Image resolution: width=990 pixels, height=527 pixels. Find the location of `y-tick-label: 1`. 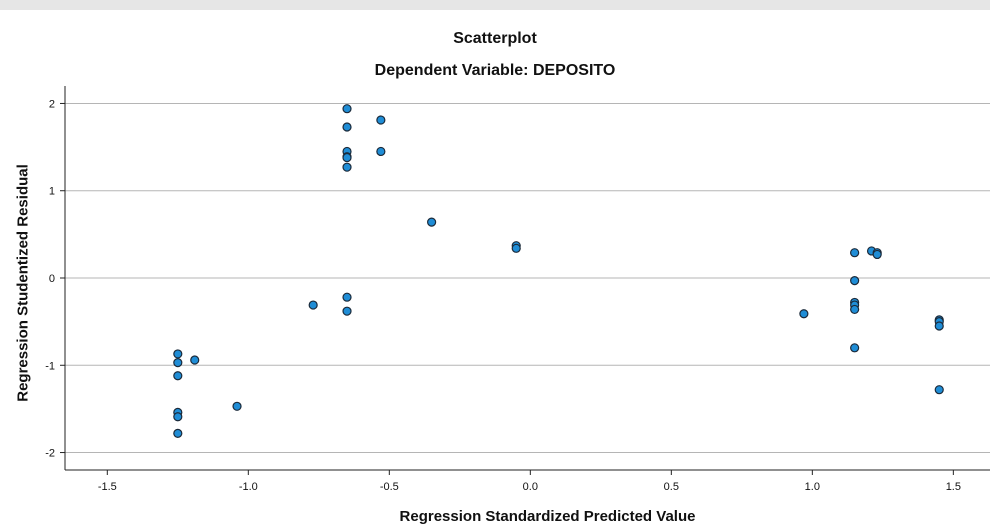

y-tick-label: 1 is located at coordinates (52, 192).